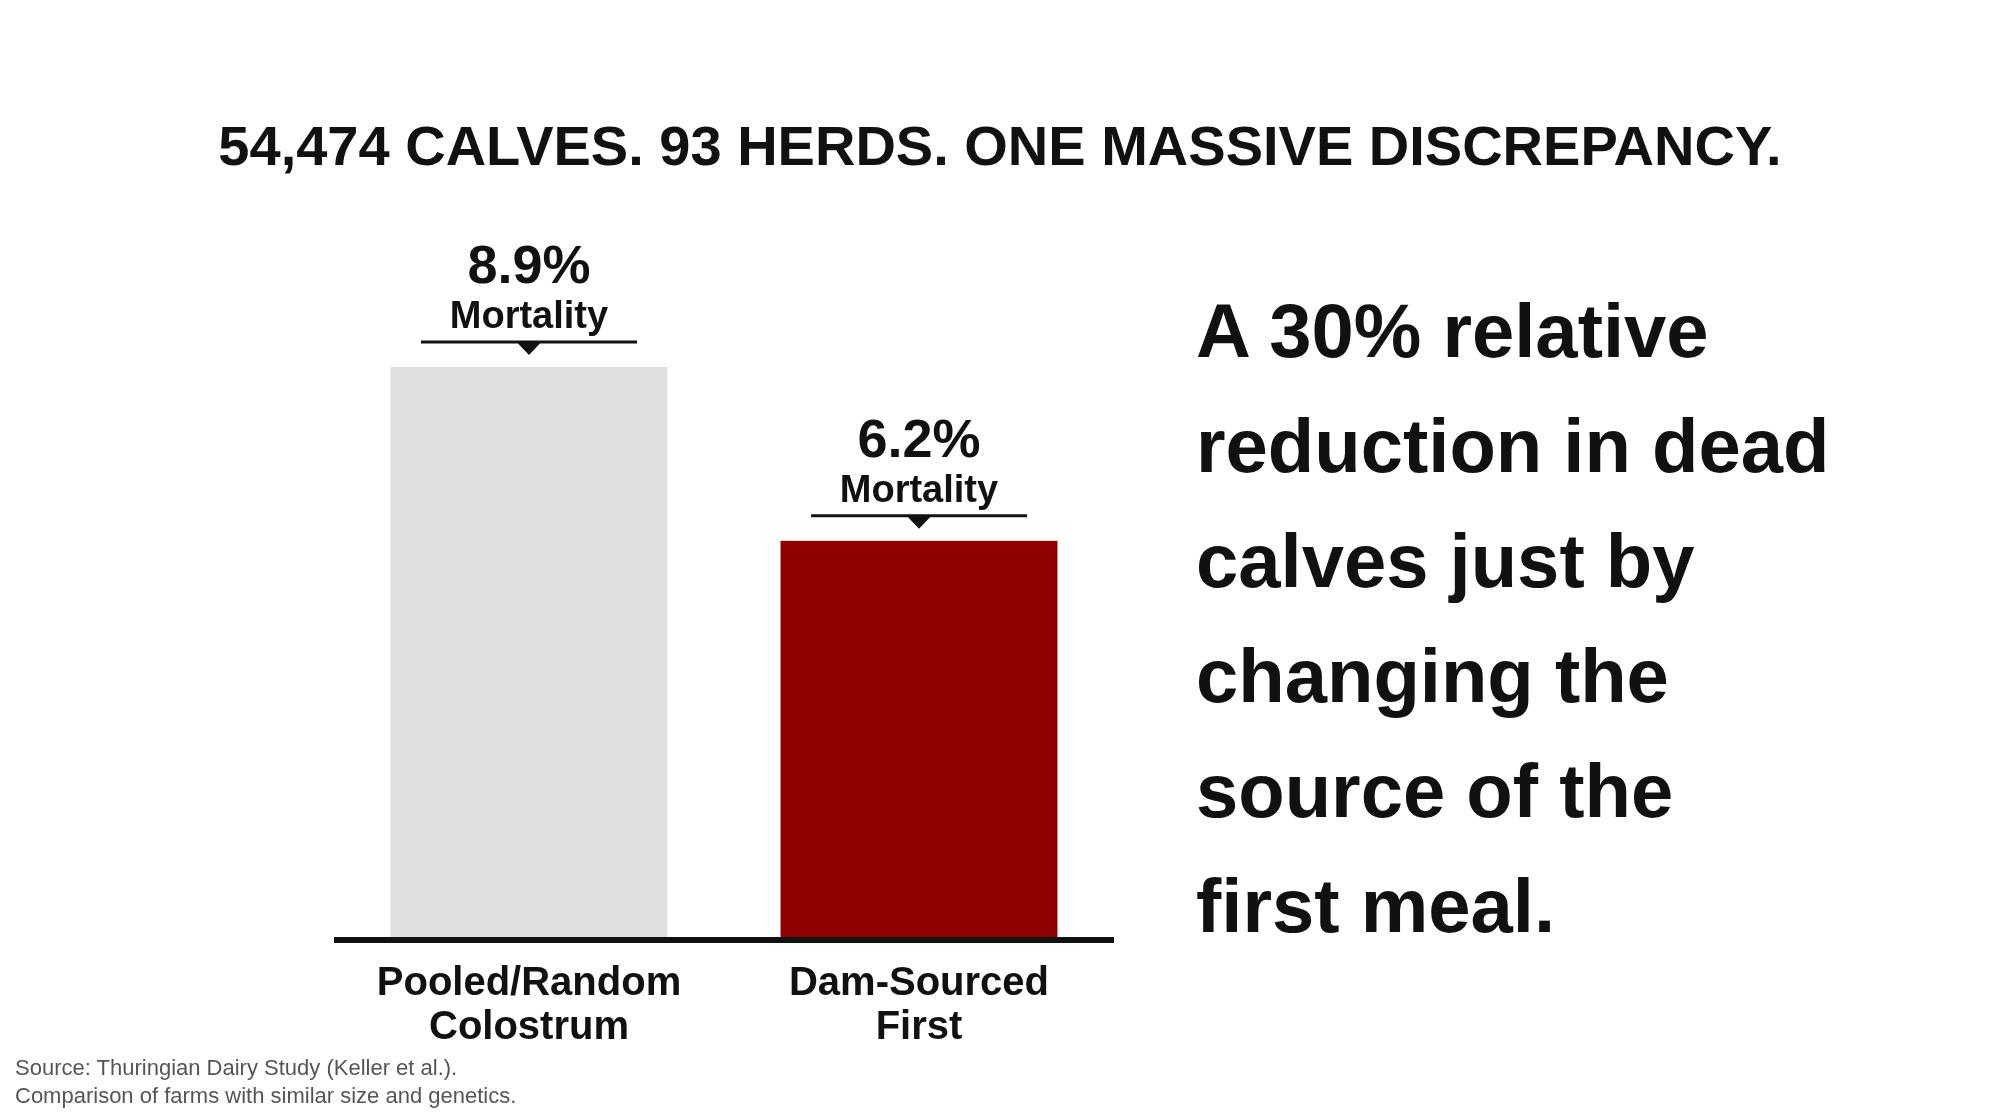 Image resolution: width=2000 pixels, height=1116 pixels. I want to click on data-label: 6.2% Mortality, so click(919, 458).